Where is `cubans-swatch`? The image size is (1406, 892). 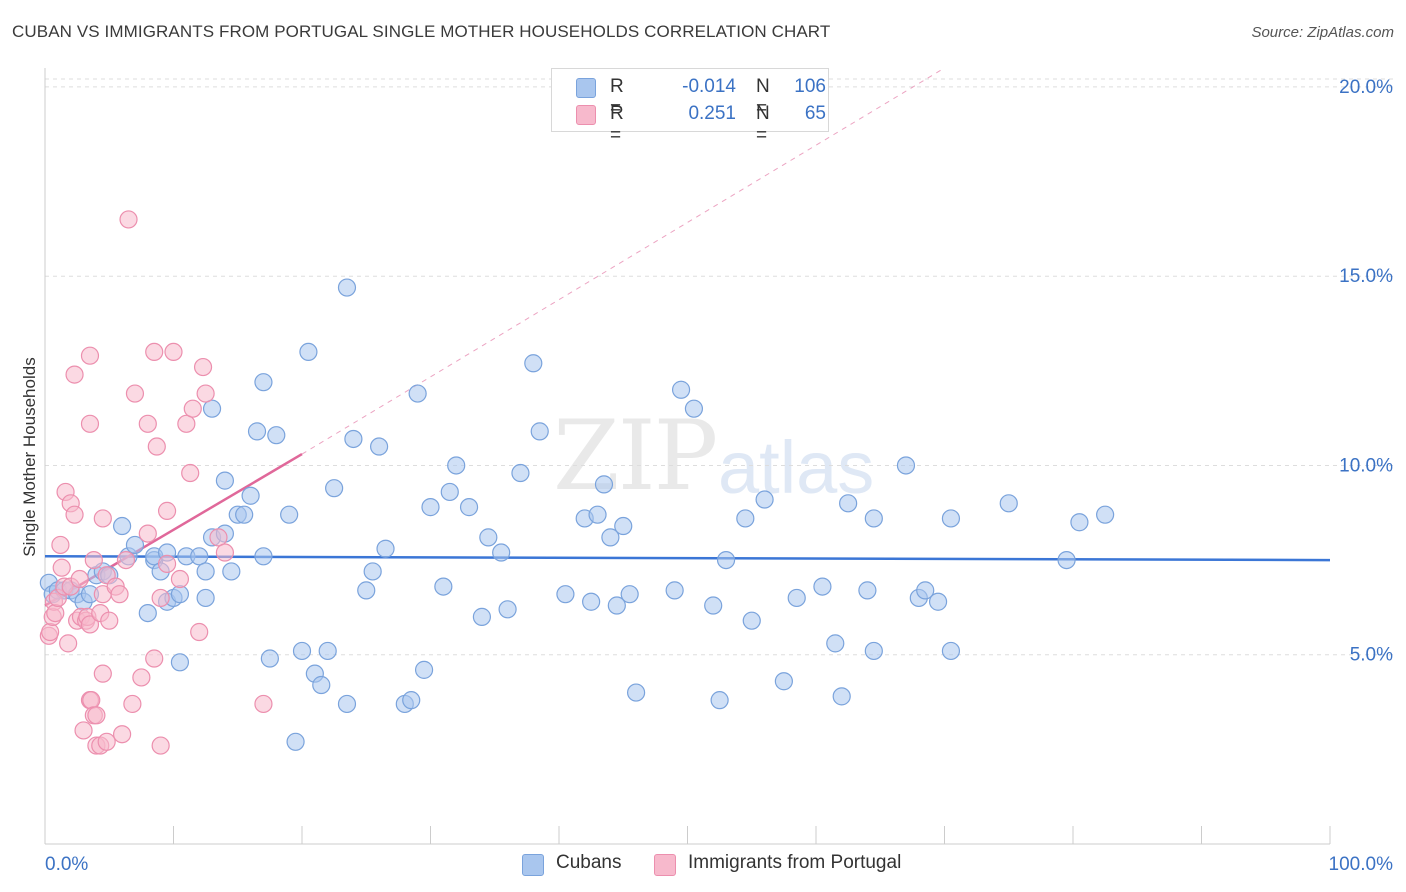 cubans-swatch is located at coordinates (586, 88).